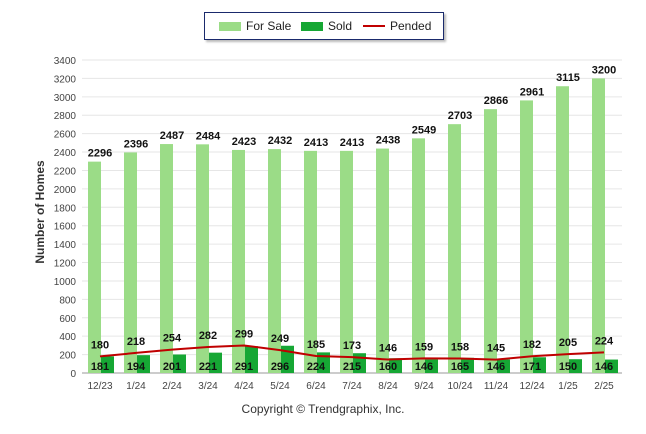 The image size is (646, 434). Describe the element at coordinates (136, 367) in the screenshot. I see `data-label-sold: 194` at that location.